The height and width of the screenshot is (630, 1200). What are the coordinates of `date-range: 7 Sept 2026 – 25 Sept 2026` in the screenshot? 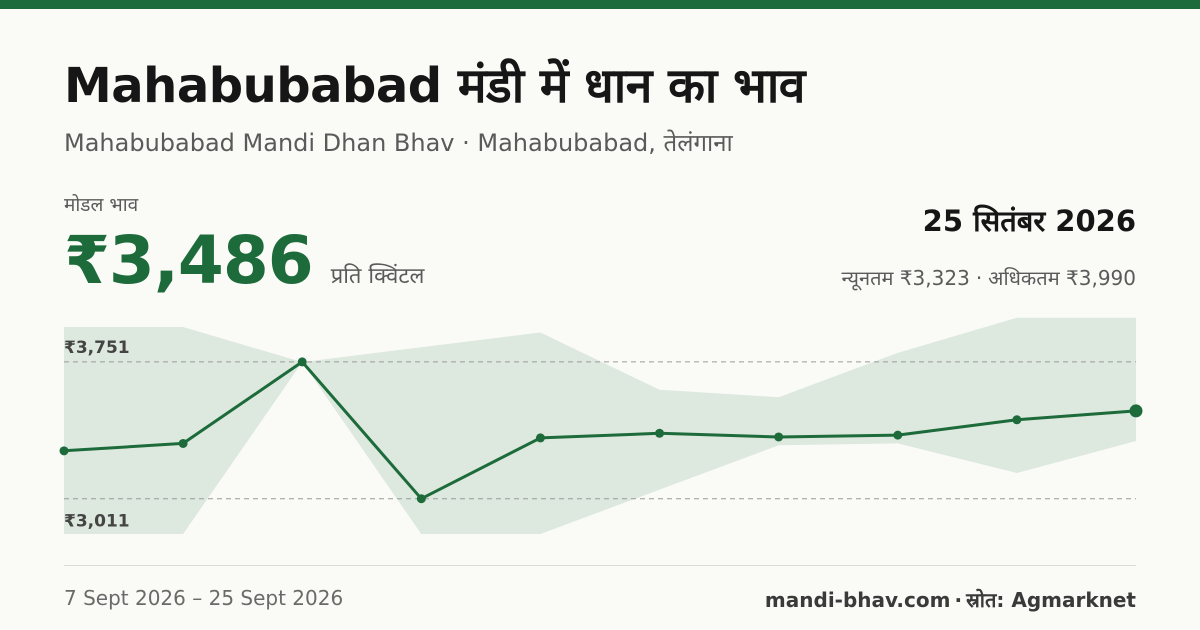 It's located at (204, 598).